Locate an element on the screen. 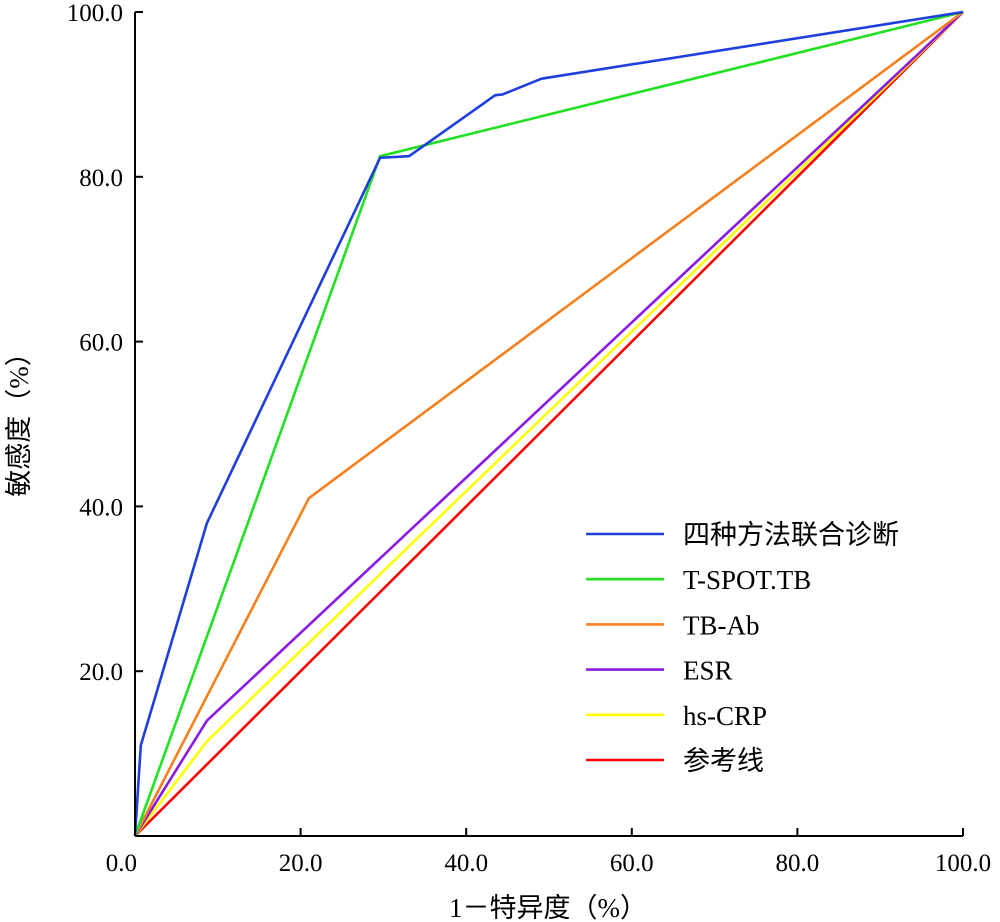 The width and height of the screenshot is (1000, 922). x-tick-label: 0.0 is located at coordinates (121, 863).